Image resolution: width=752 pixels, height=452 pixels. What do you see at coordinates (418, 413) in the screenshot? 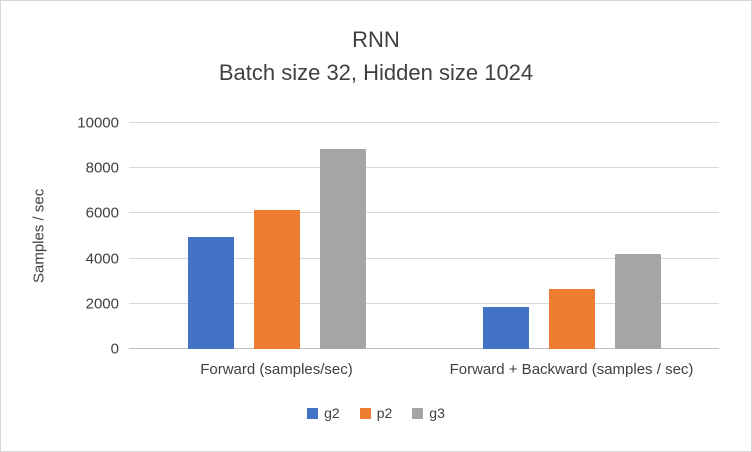
I see `legend-swatch-g3` at bounding box center [418, 413].